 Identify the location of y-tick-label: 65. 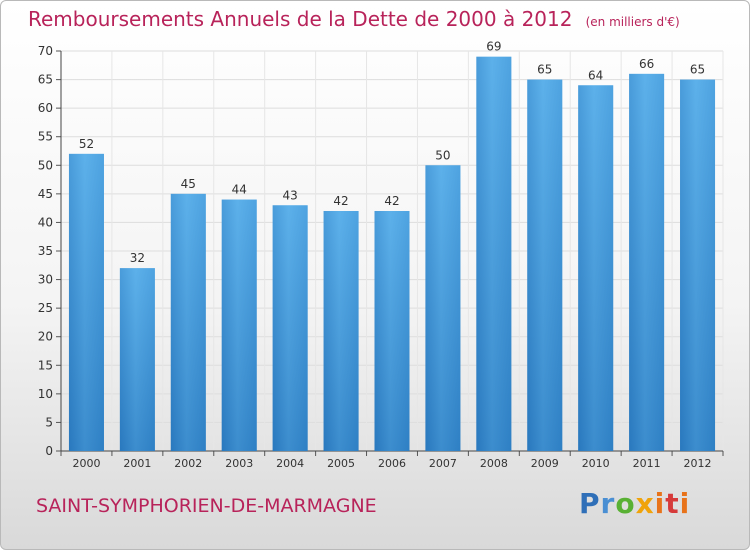
(45, 80).